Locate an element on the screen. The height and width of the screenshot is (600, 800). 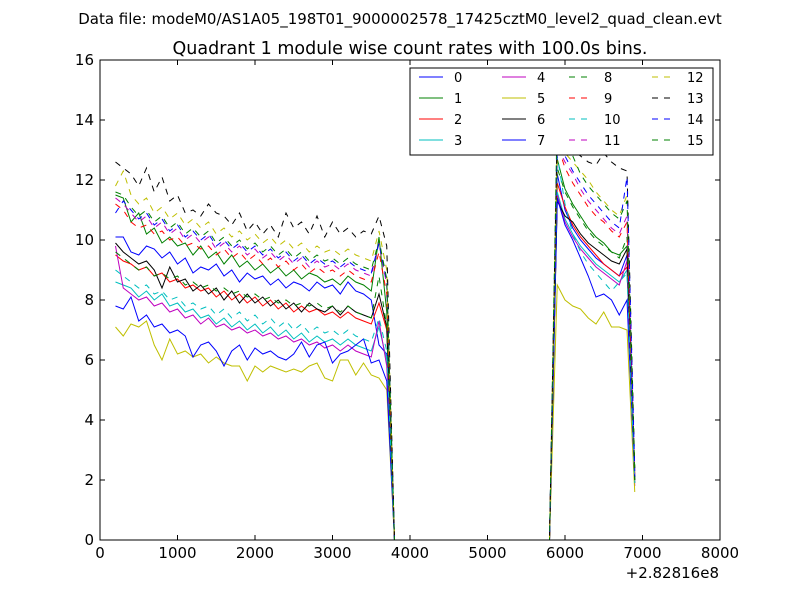
legend-label-1: 1 is located at coordinates (458, 99).